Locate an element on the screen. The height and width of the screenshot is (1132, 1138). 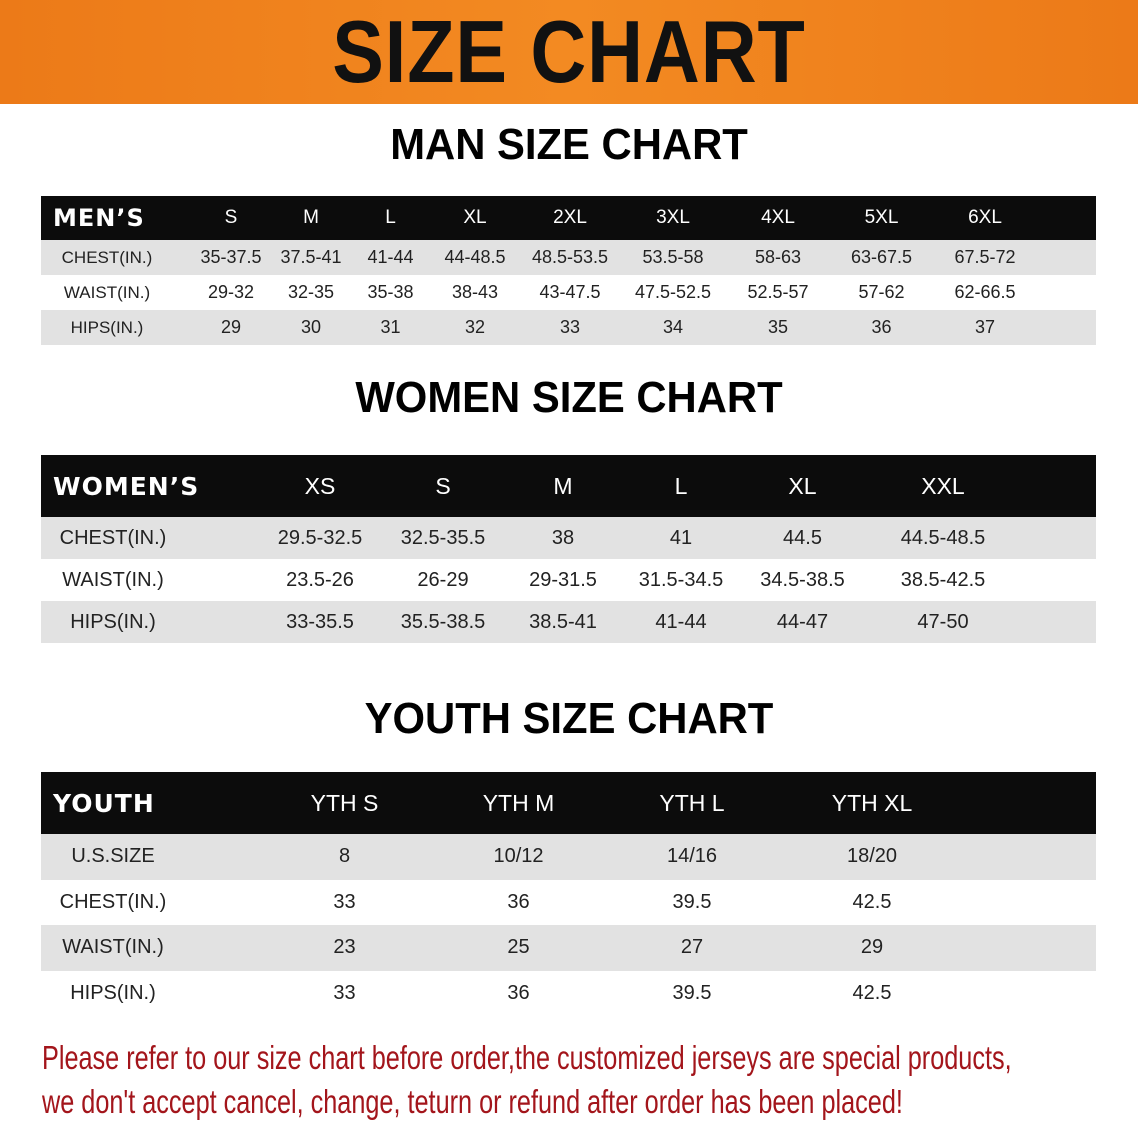
table-cell: 35-37.5 is located at coordinates (231, 257).